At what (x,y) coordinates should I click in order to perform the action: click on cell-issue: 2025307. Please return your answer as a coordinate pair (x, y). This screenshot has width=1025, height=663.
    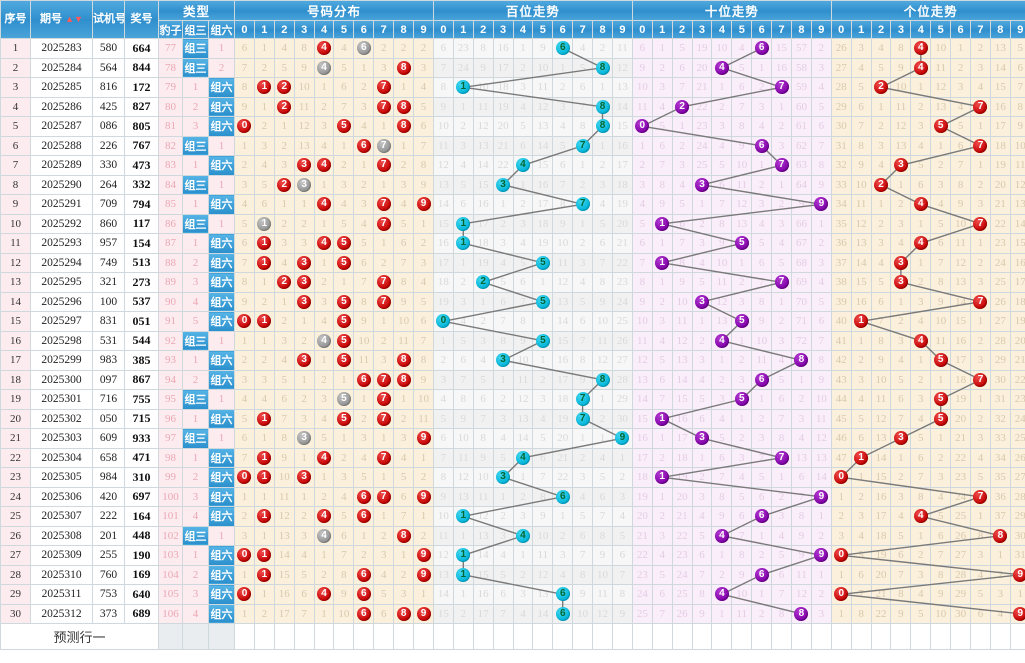
    Looking at the image, I should click on (61, 516).